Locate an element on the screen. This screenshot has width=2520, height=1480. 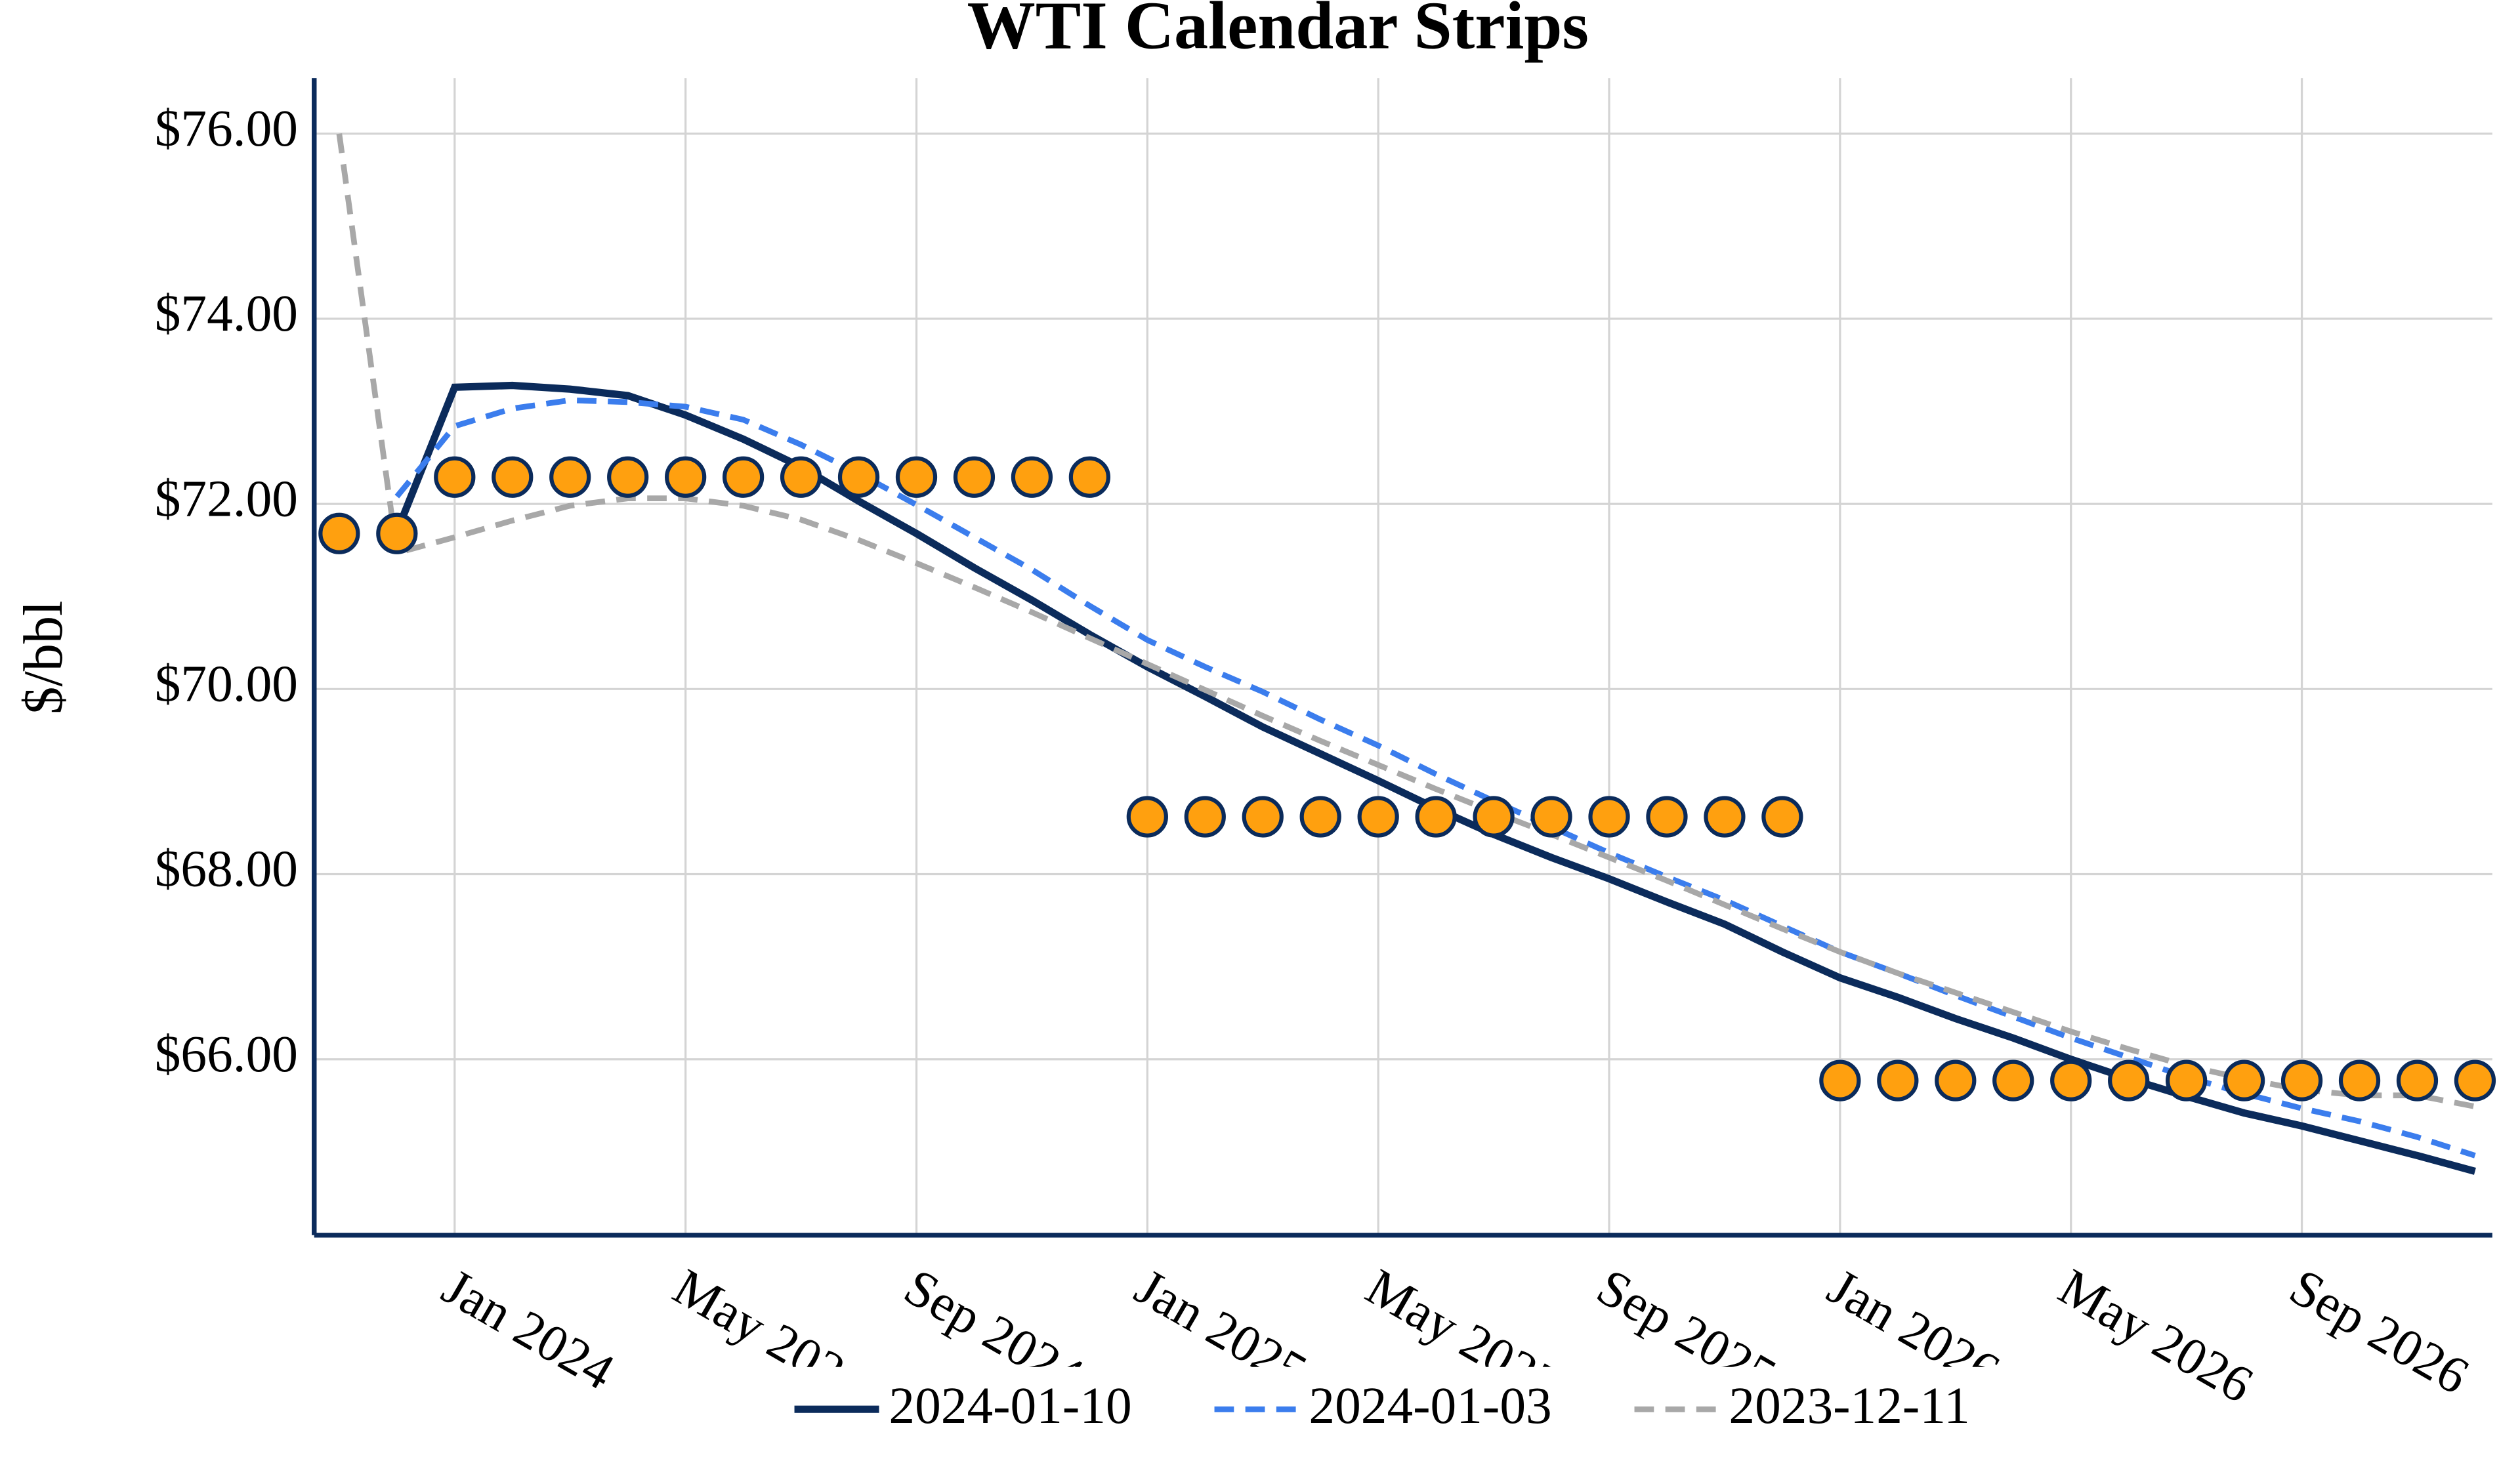
legend: 2024-01-10 2024-01-03 2023-12-11 is located at coordinates (1405, 1423).